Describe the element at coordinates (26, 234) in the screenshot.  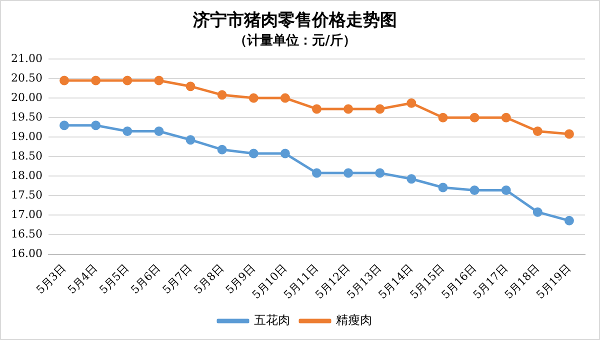
I see `y-tick-label: 16.50` at that location.